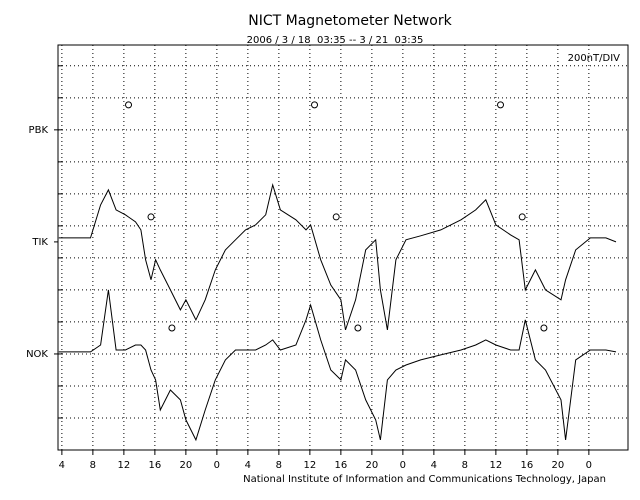 The height and width of the screenshot is (500, 640). What do you see at coordinates (39, 242) in the screenshot?
I see `y-tick-label: TIK` at bounding box center [39, 242].